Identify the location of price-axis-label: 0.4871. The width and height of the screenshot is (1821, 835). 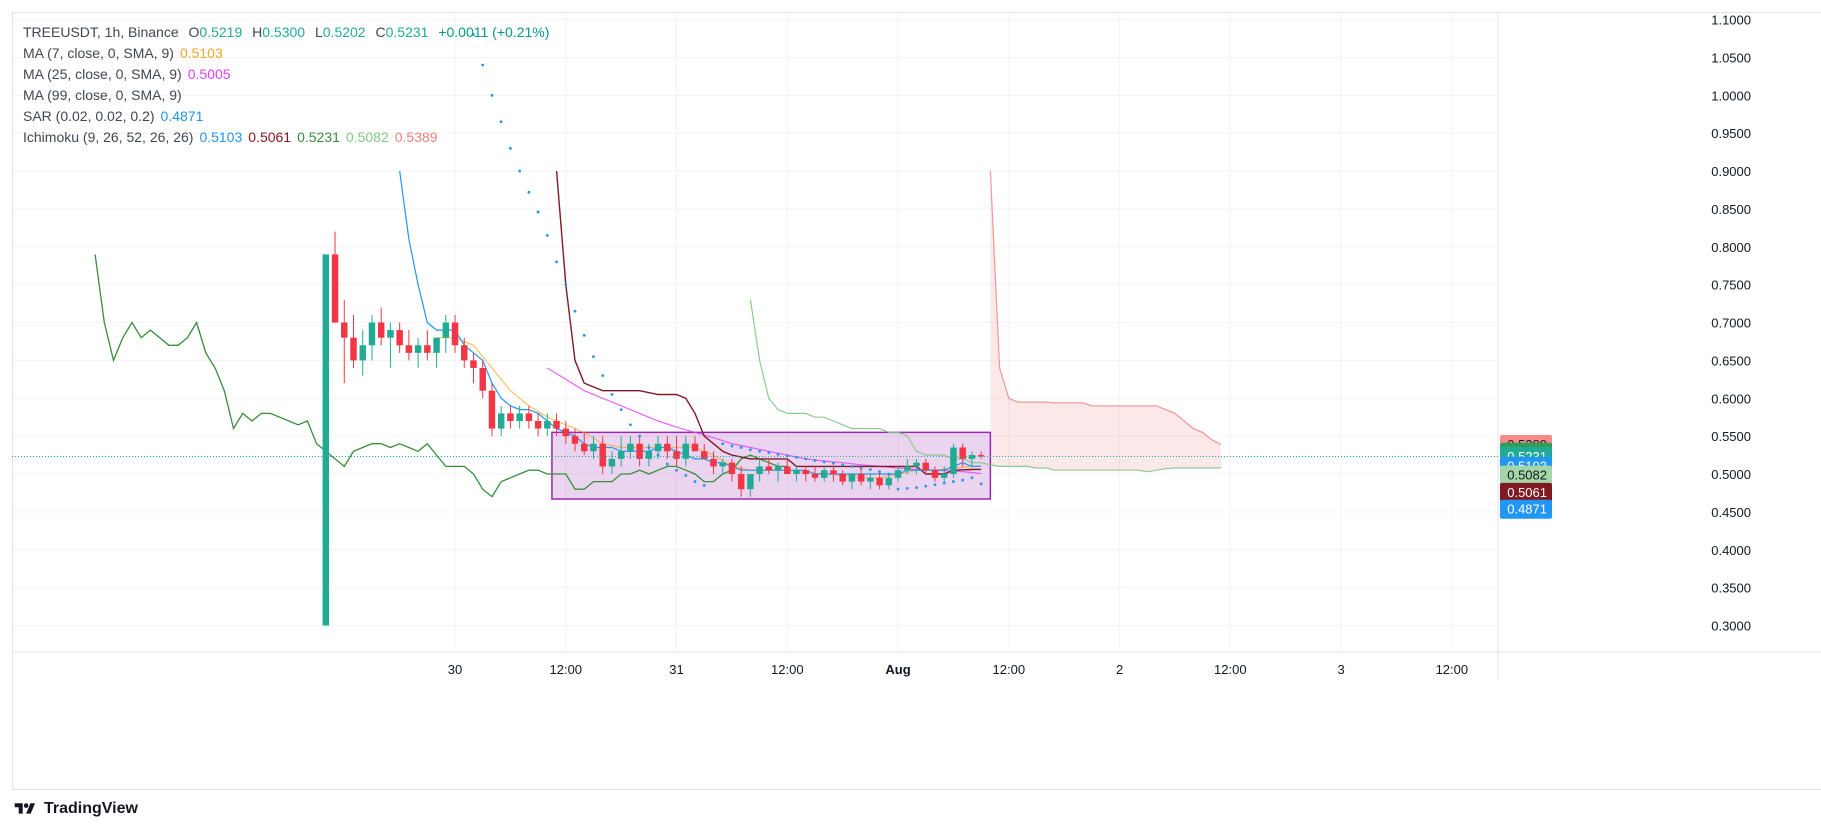
(1526, 509).